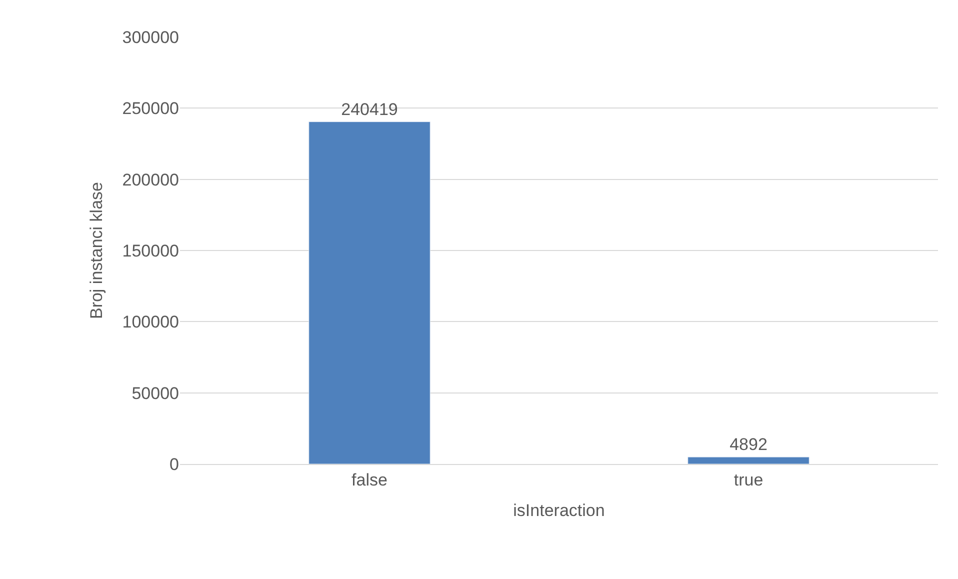 This screenshot has width=958, height=579. I want to click on y-tick-label: 300000, so click(150, 37).